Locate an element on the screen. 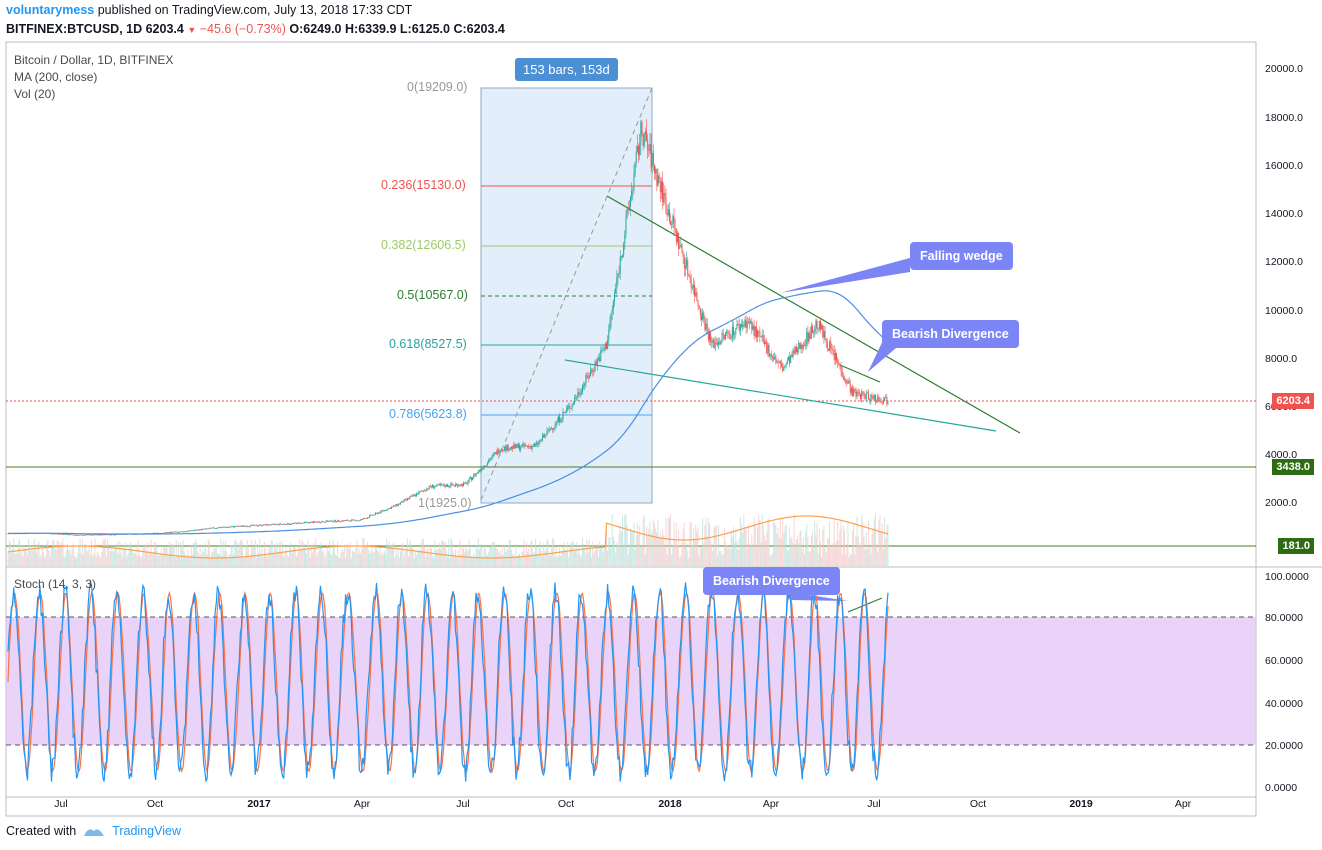 The height and width of the screenshot is (850, 1322). wedge-upper-line is located at coordinates (813, 314).